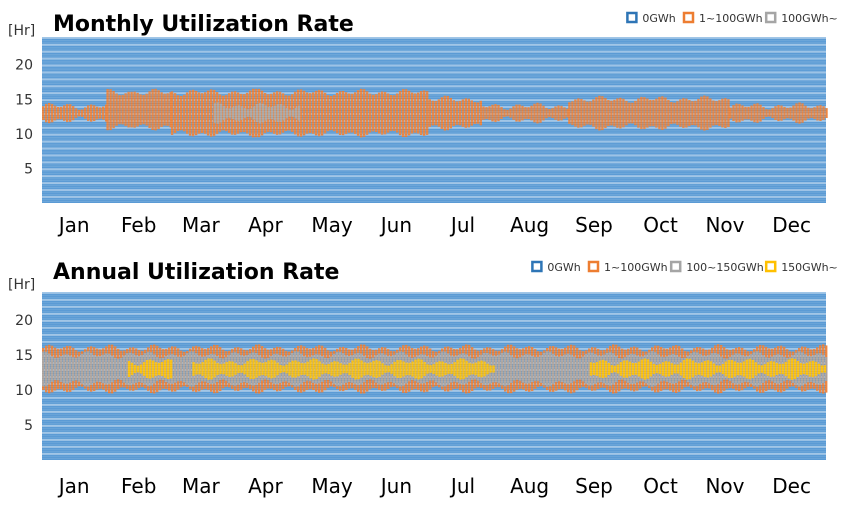  I want to click on monthly-y-axis-label: [Hr], so click(21, 31).